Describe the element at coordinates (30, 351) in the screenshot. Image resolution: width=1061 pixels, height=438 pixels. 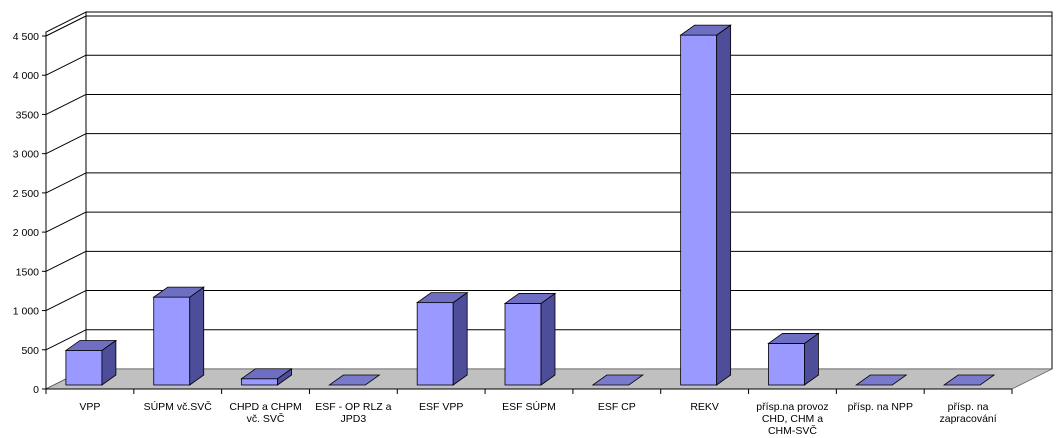
I see `y-tick-label: 500` at that location.